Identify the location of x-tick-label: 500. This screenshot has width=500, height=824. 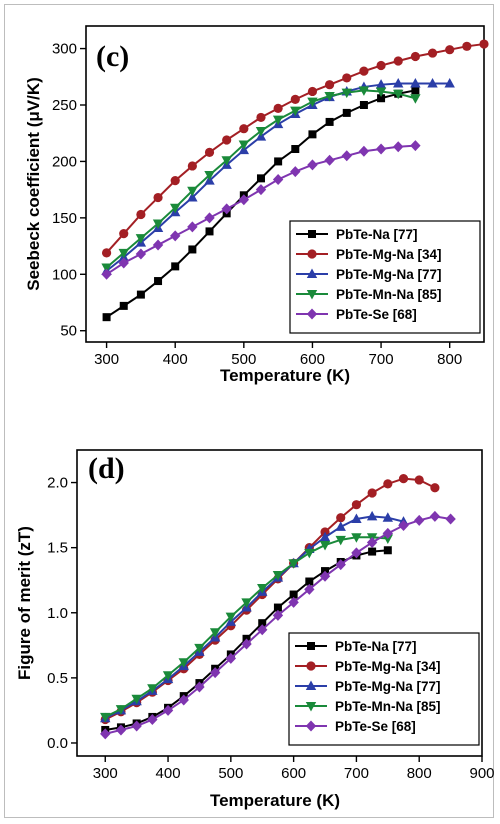
(230, 773).